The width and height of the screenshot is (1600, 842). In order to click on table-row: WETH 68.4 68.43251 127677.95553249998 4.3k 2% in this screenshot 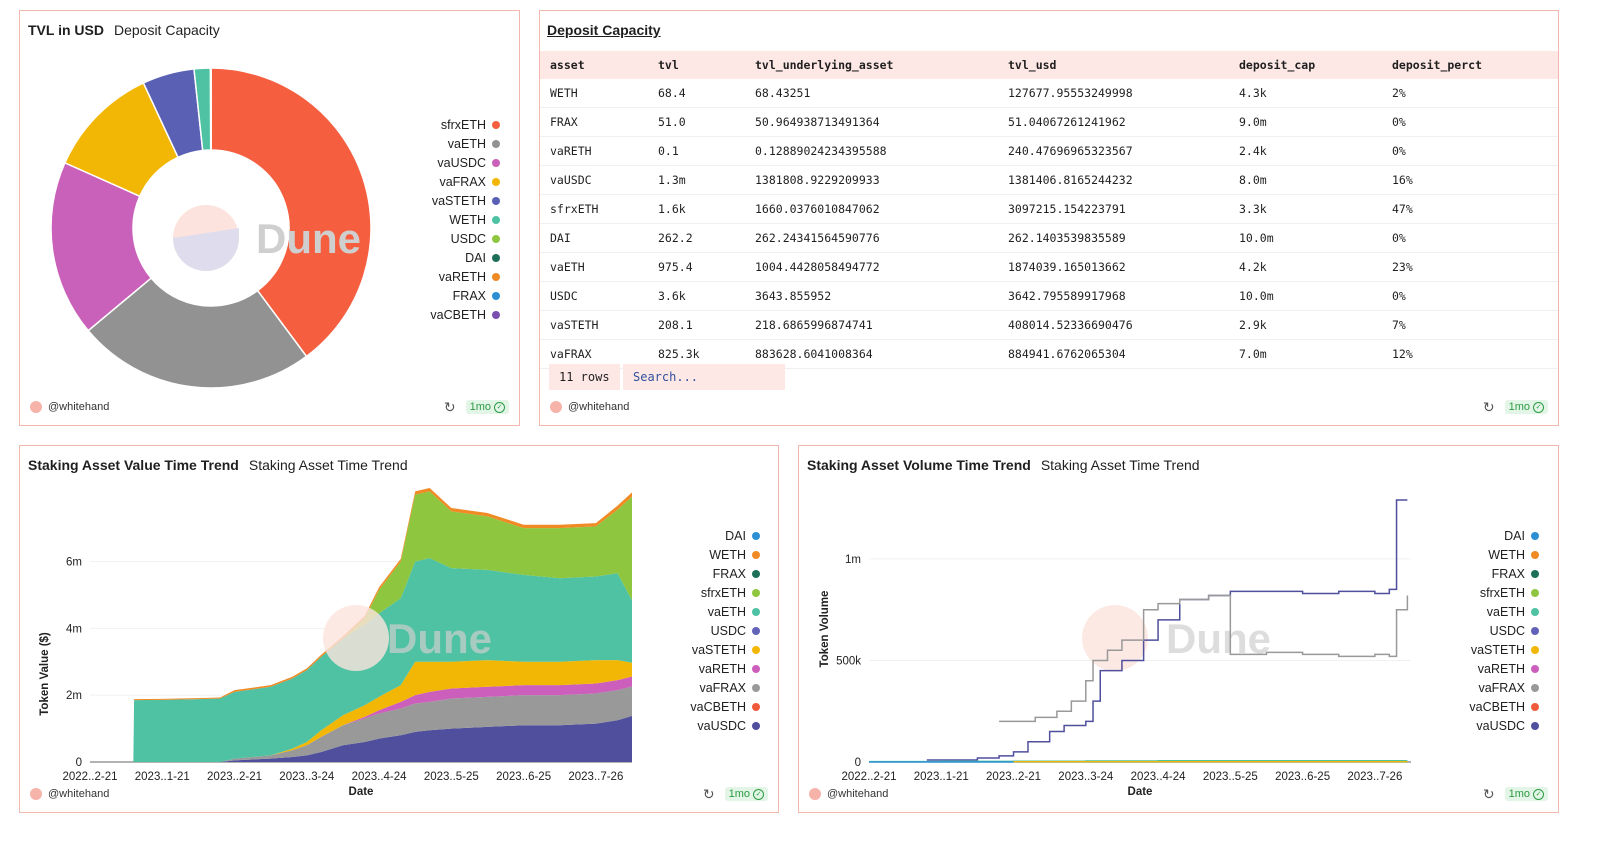, I will do `click(1049, 93)`.